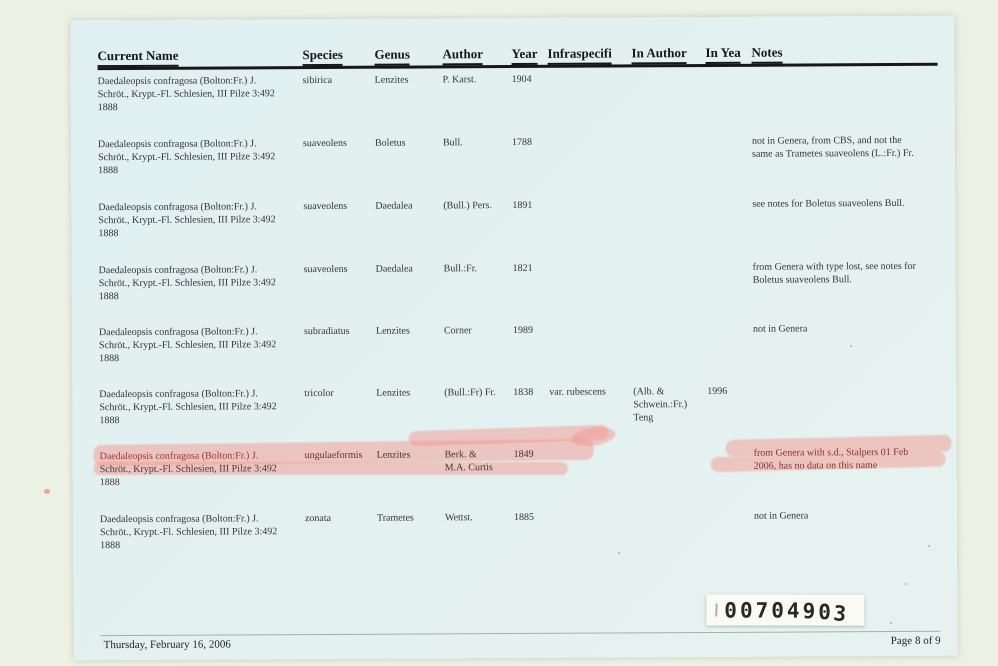  I want to click on cell-author: P. Karst., so click(459, 80).